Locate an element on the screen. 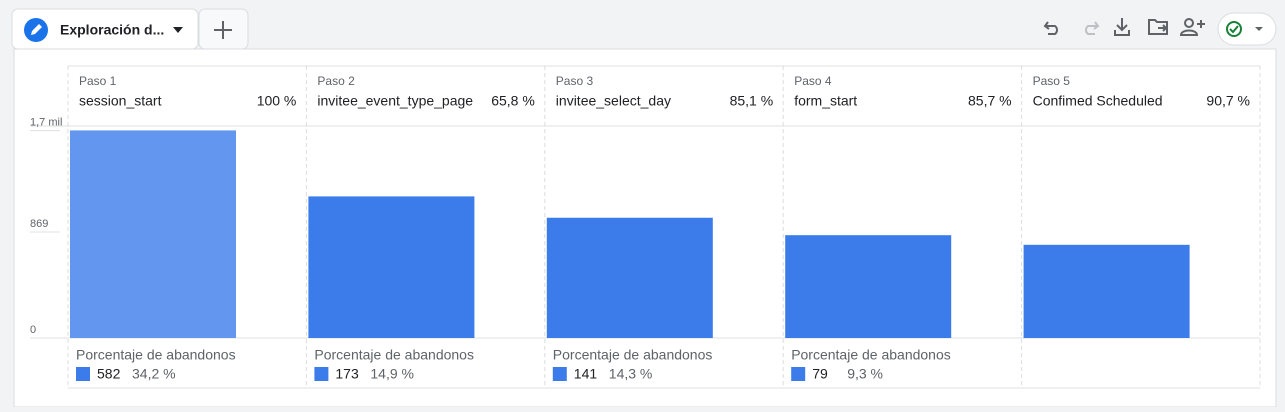 The image size is (1285, 412). dropoff-count: 141 is located at coordinates (586, 374).